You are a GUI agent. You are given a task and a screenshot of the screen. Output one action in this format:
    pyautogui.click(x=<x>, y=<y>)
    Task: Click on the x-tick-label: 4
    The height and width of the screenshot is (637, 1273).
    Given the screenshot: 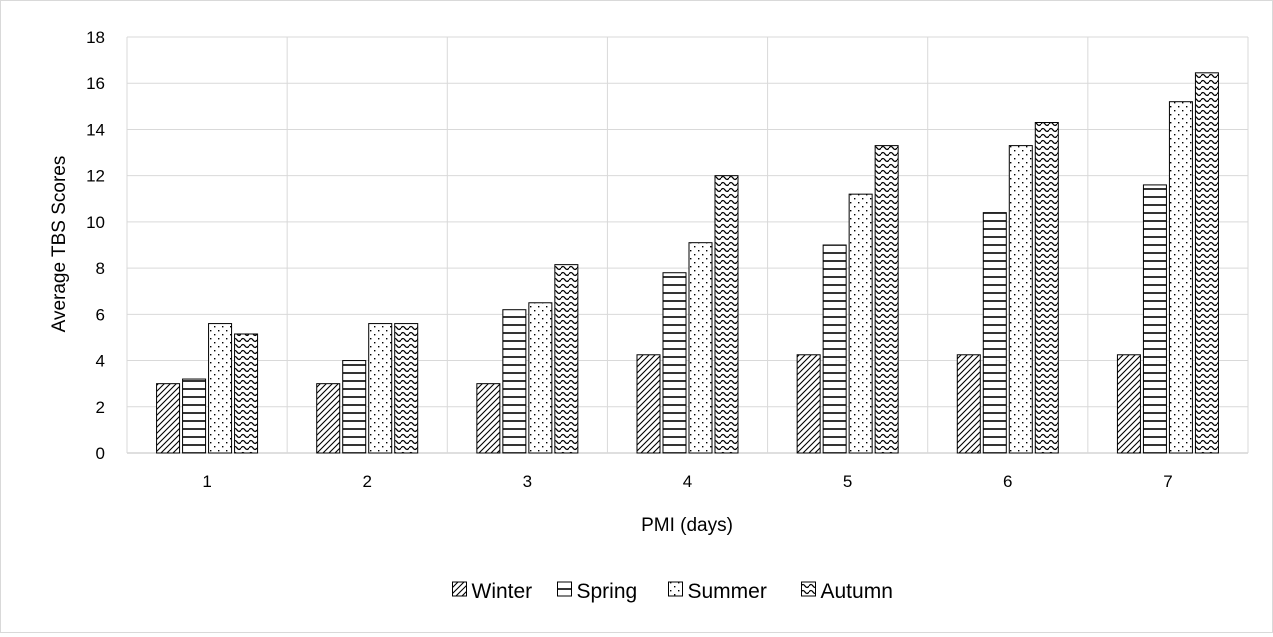 What is the action you would take?
    pyautogui.click(x=687, y=481)
    